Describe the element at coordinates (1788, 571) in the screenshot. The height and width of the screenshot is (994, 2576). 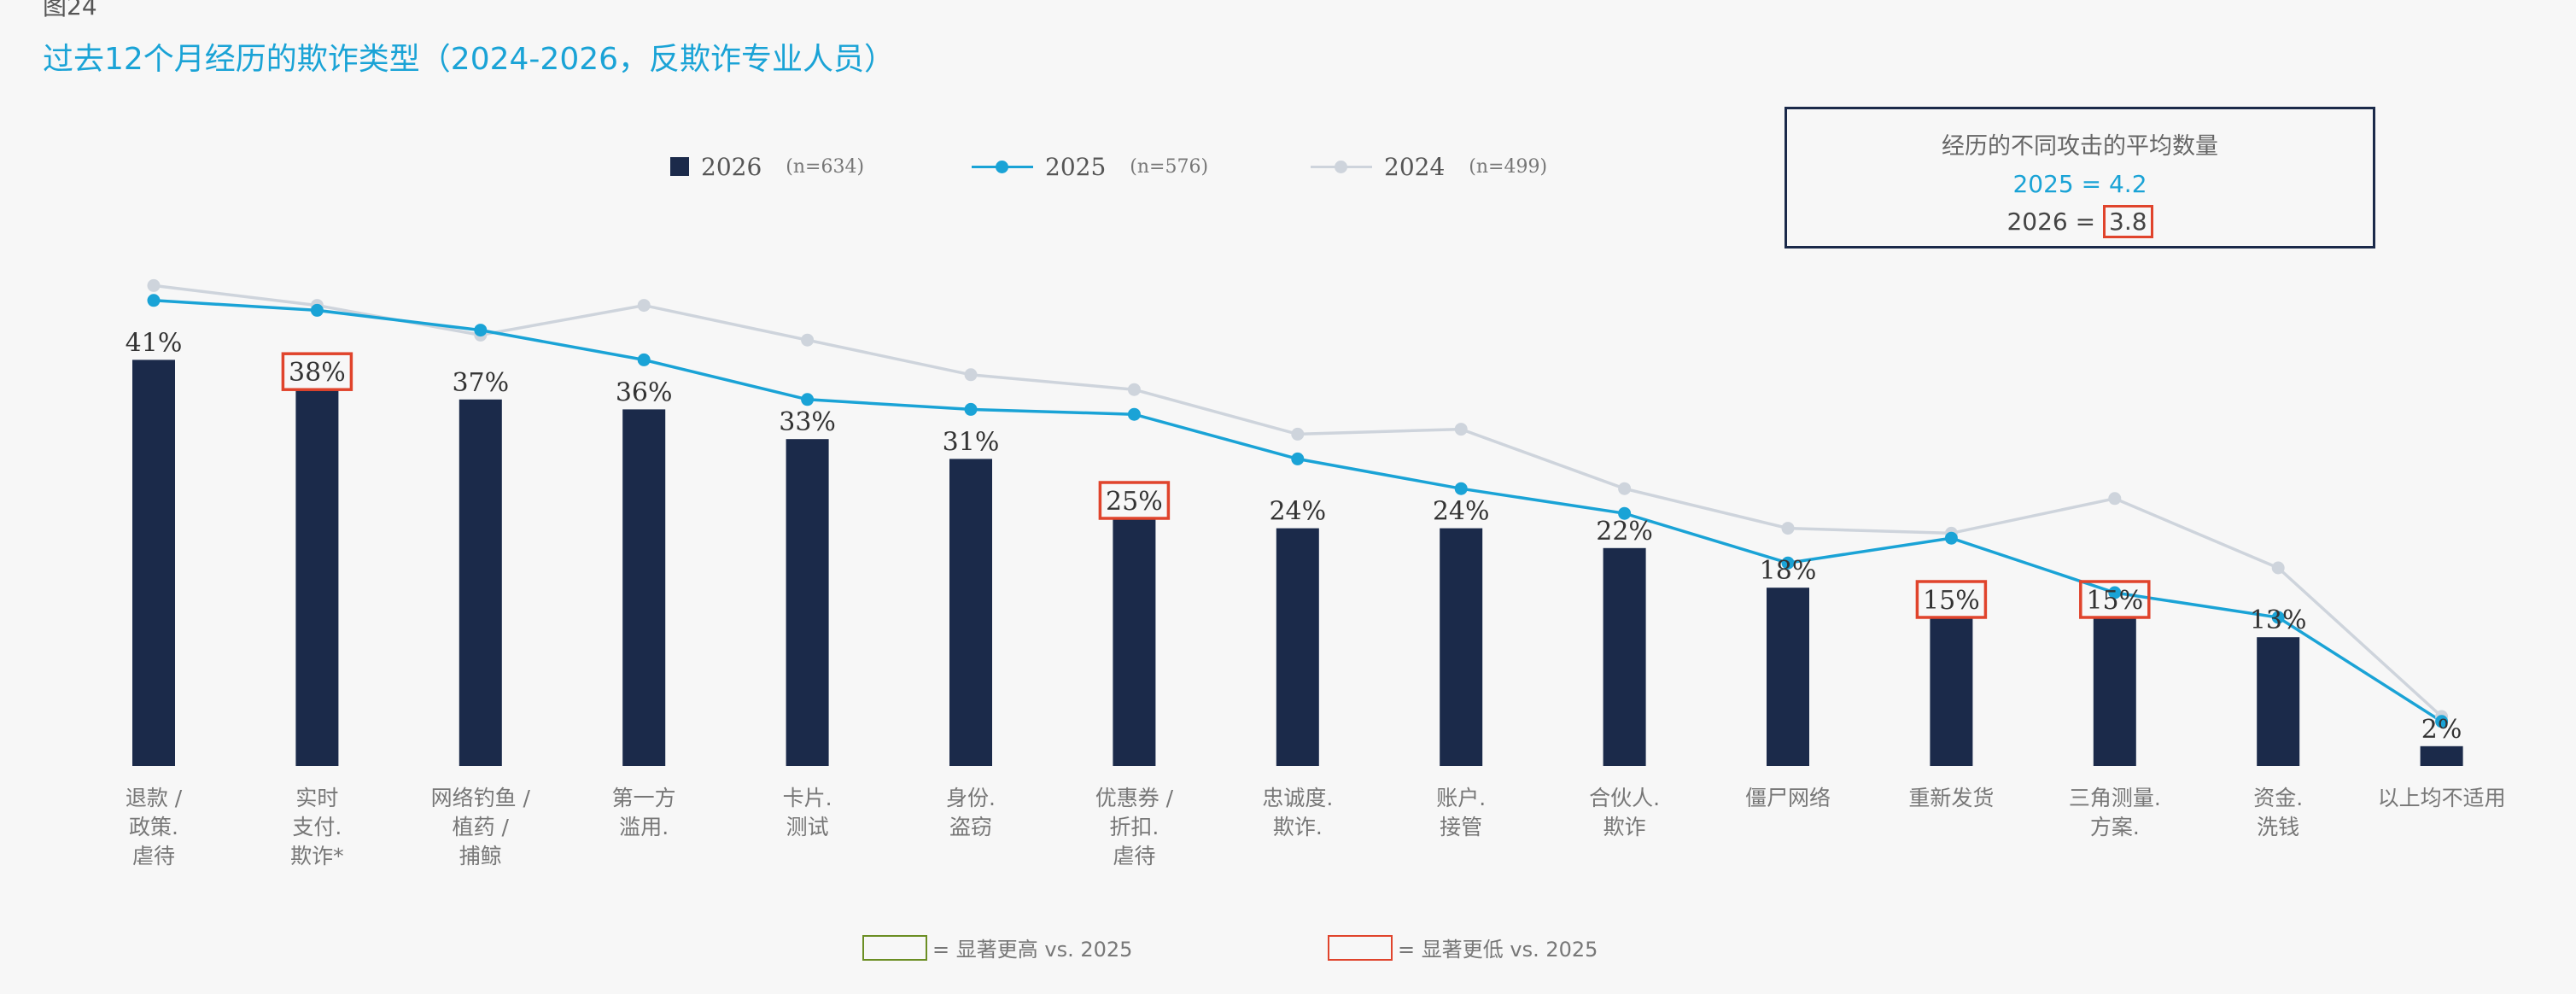
I see `bar-label-10: 18%` at that location.